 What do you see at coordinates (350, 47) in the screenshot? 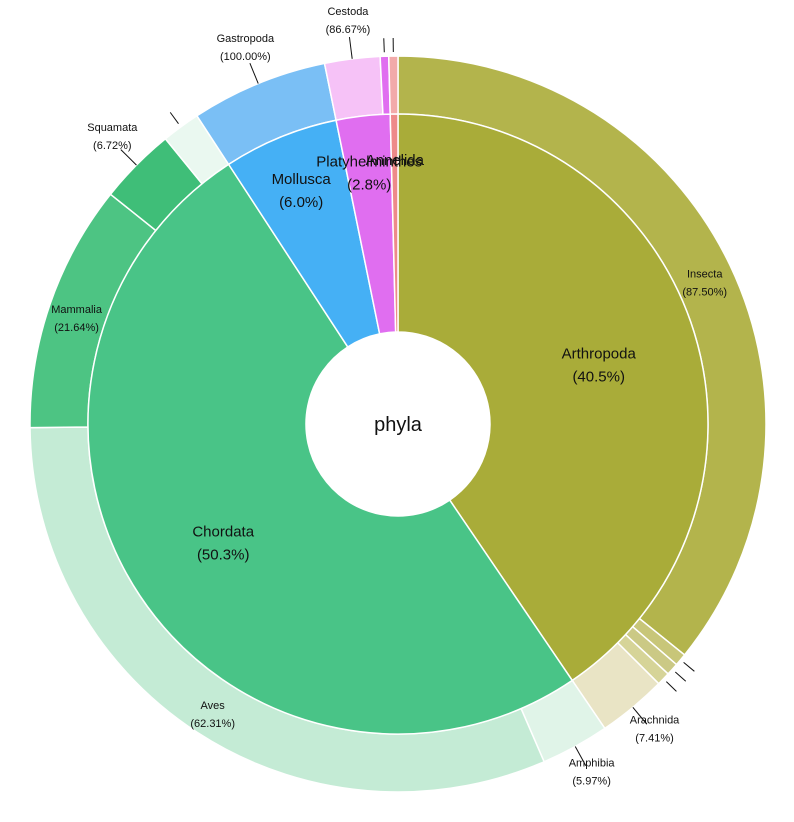
I see `leader-cestoda` at bounding box center [350, 47].